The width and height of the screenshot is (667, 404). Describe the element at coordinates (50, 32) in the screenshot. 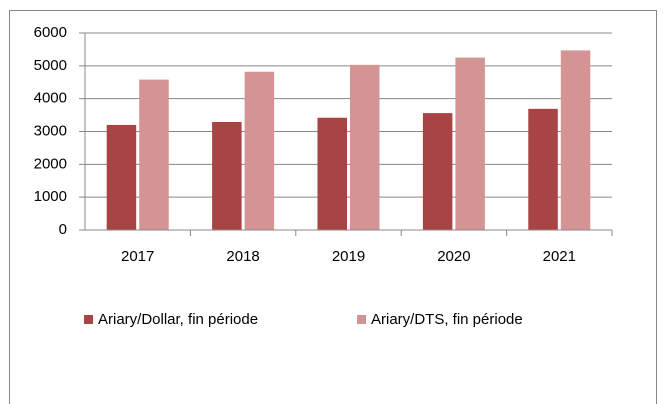

I see `y-tick-label: 6000` at that location.